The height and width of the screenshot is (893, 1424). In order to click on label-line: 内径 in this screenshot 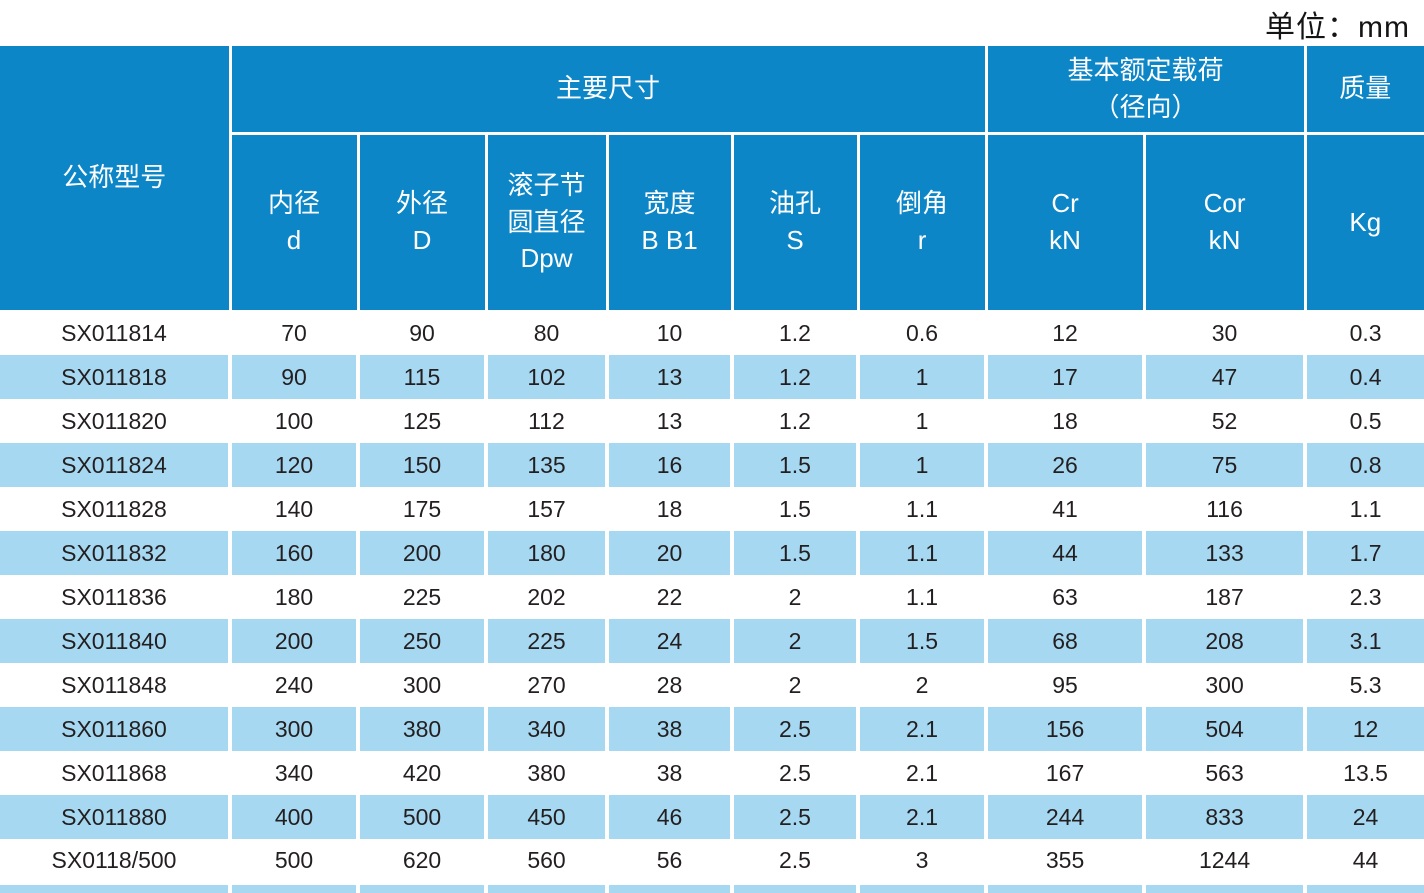, I will do `click(293, 203)`.